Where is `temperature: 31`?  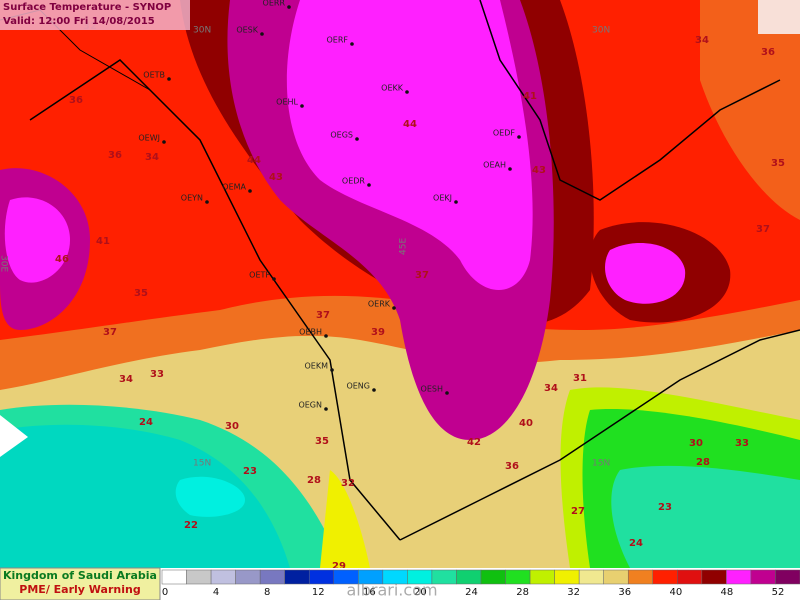 temperature: 31 is located at coordinates (580, 378).